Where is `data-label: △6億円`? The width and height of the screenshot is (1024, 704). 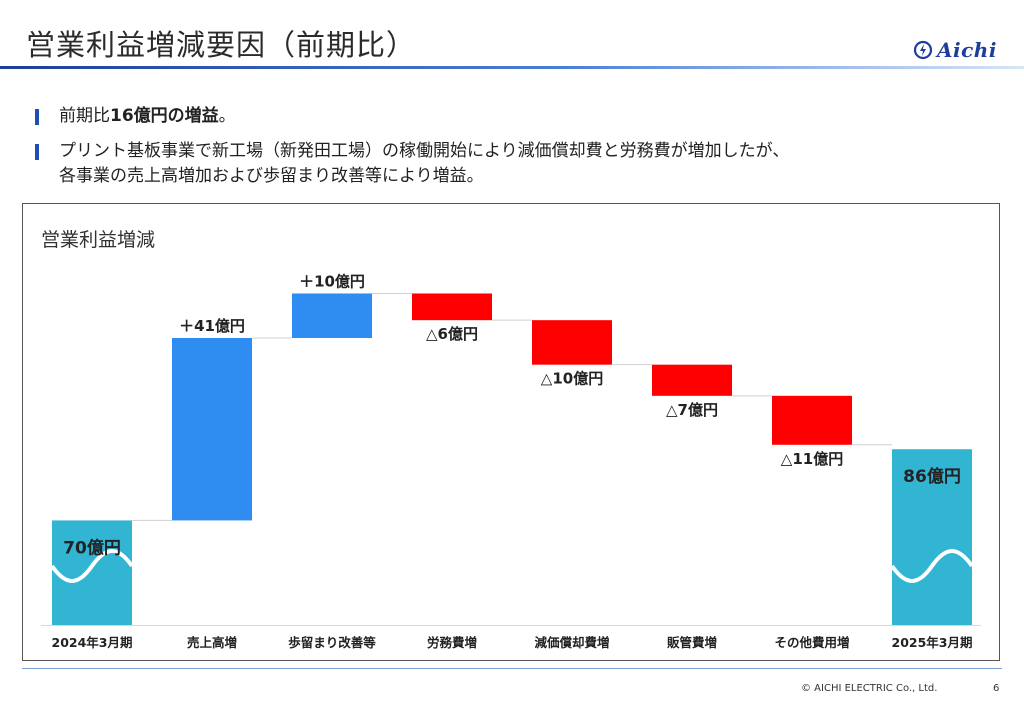
data-label: △6億円 is located at coordinates (452, 334).